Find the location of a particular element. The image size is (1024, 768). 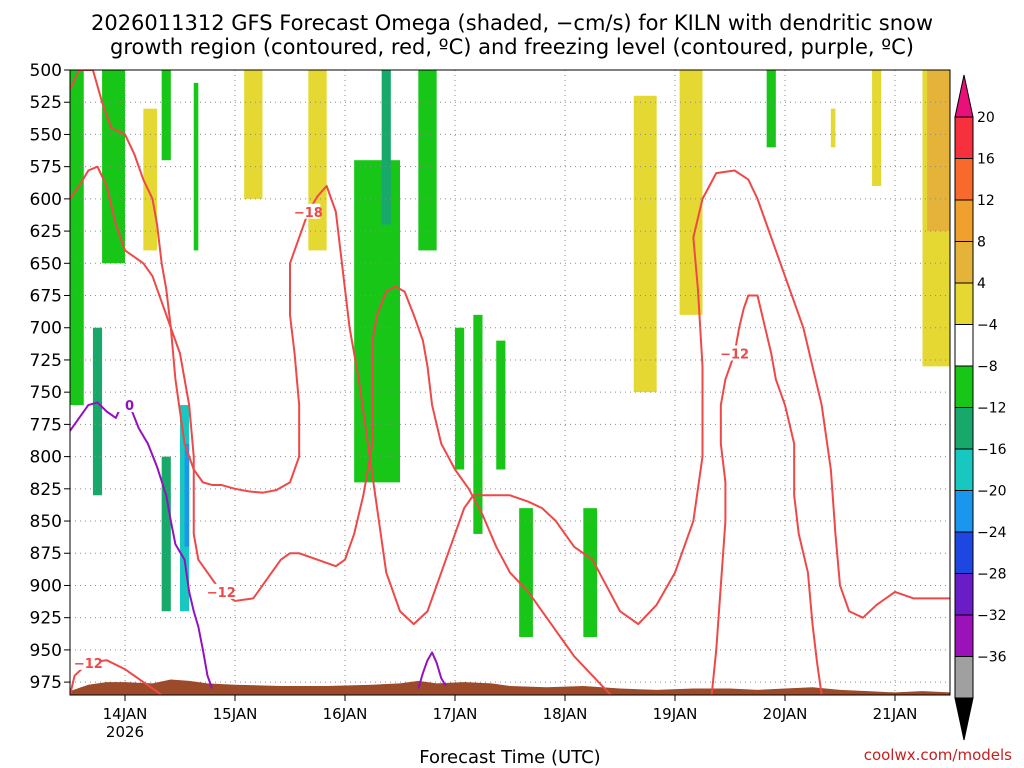

terrain-surface is located at coordinates (510, 687).